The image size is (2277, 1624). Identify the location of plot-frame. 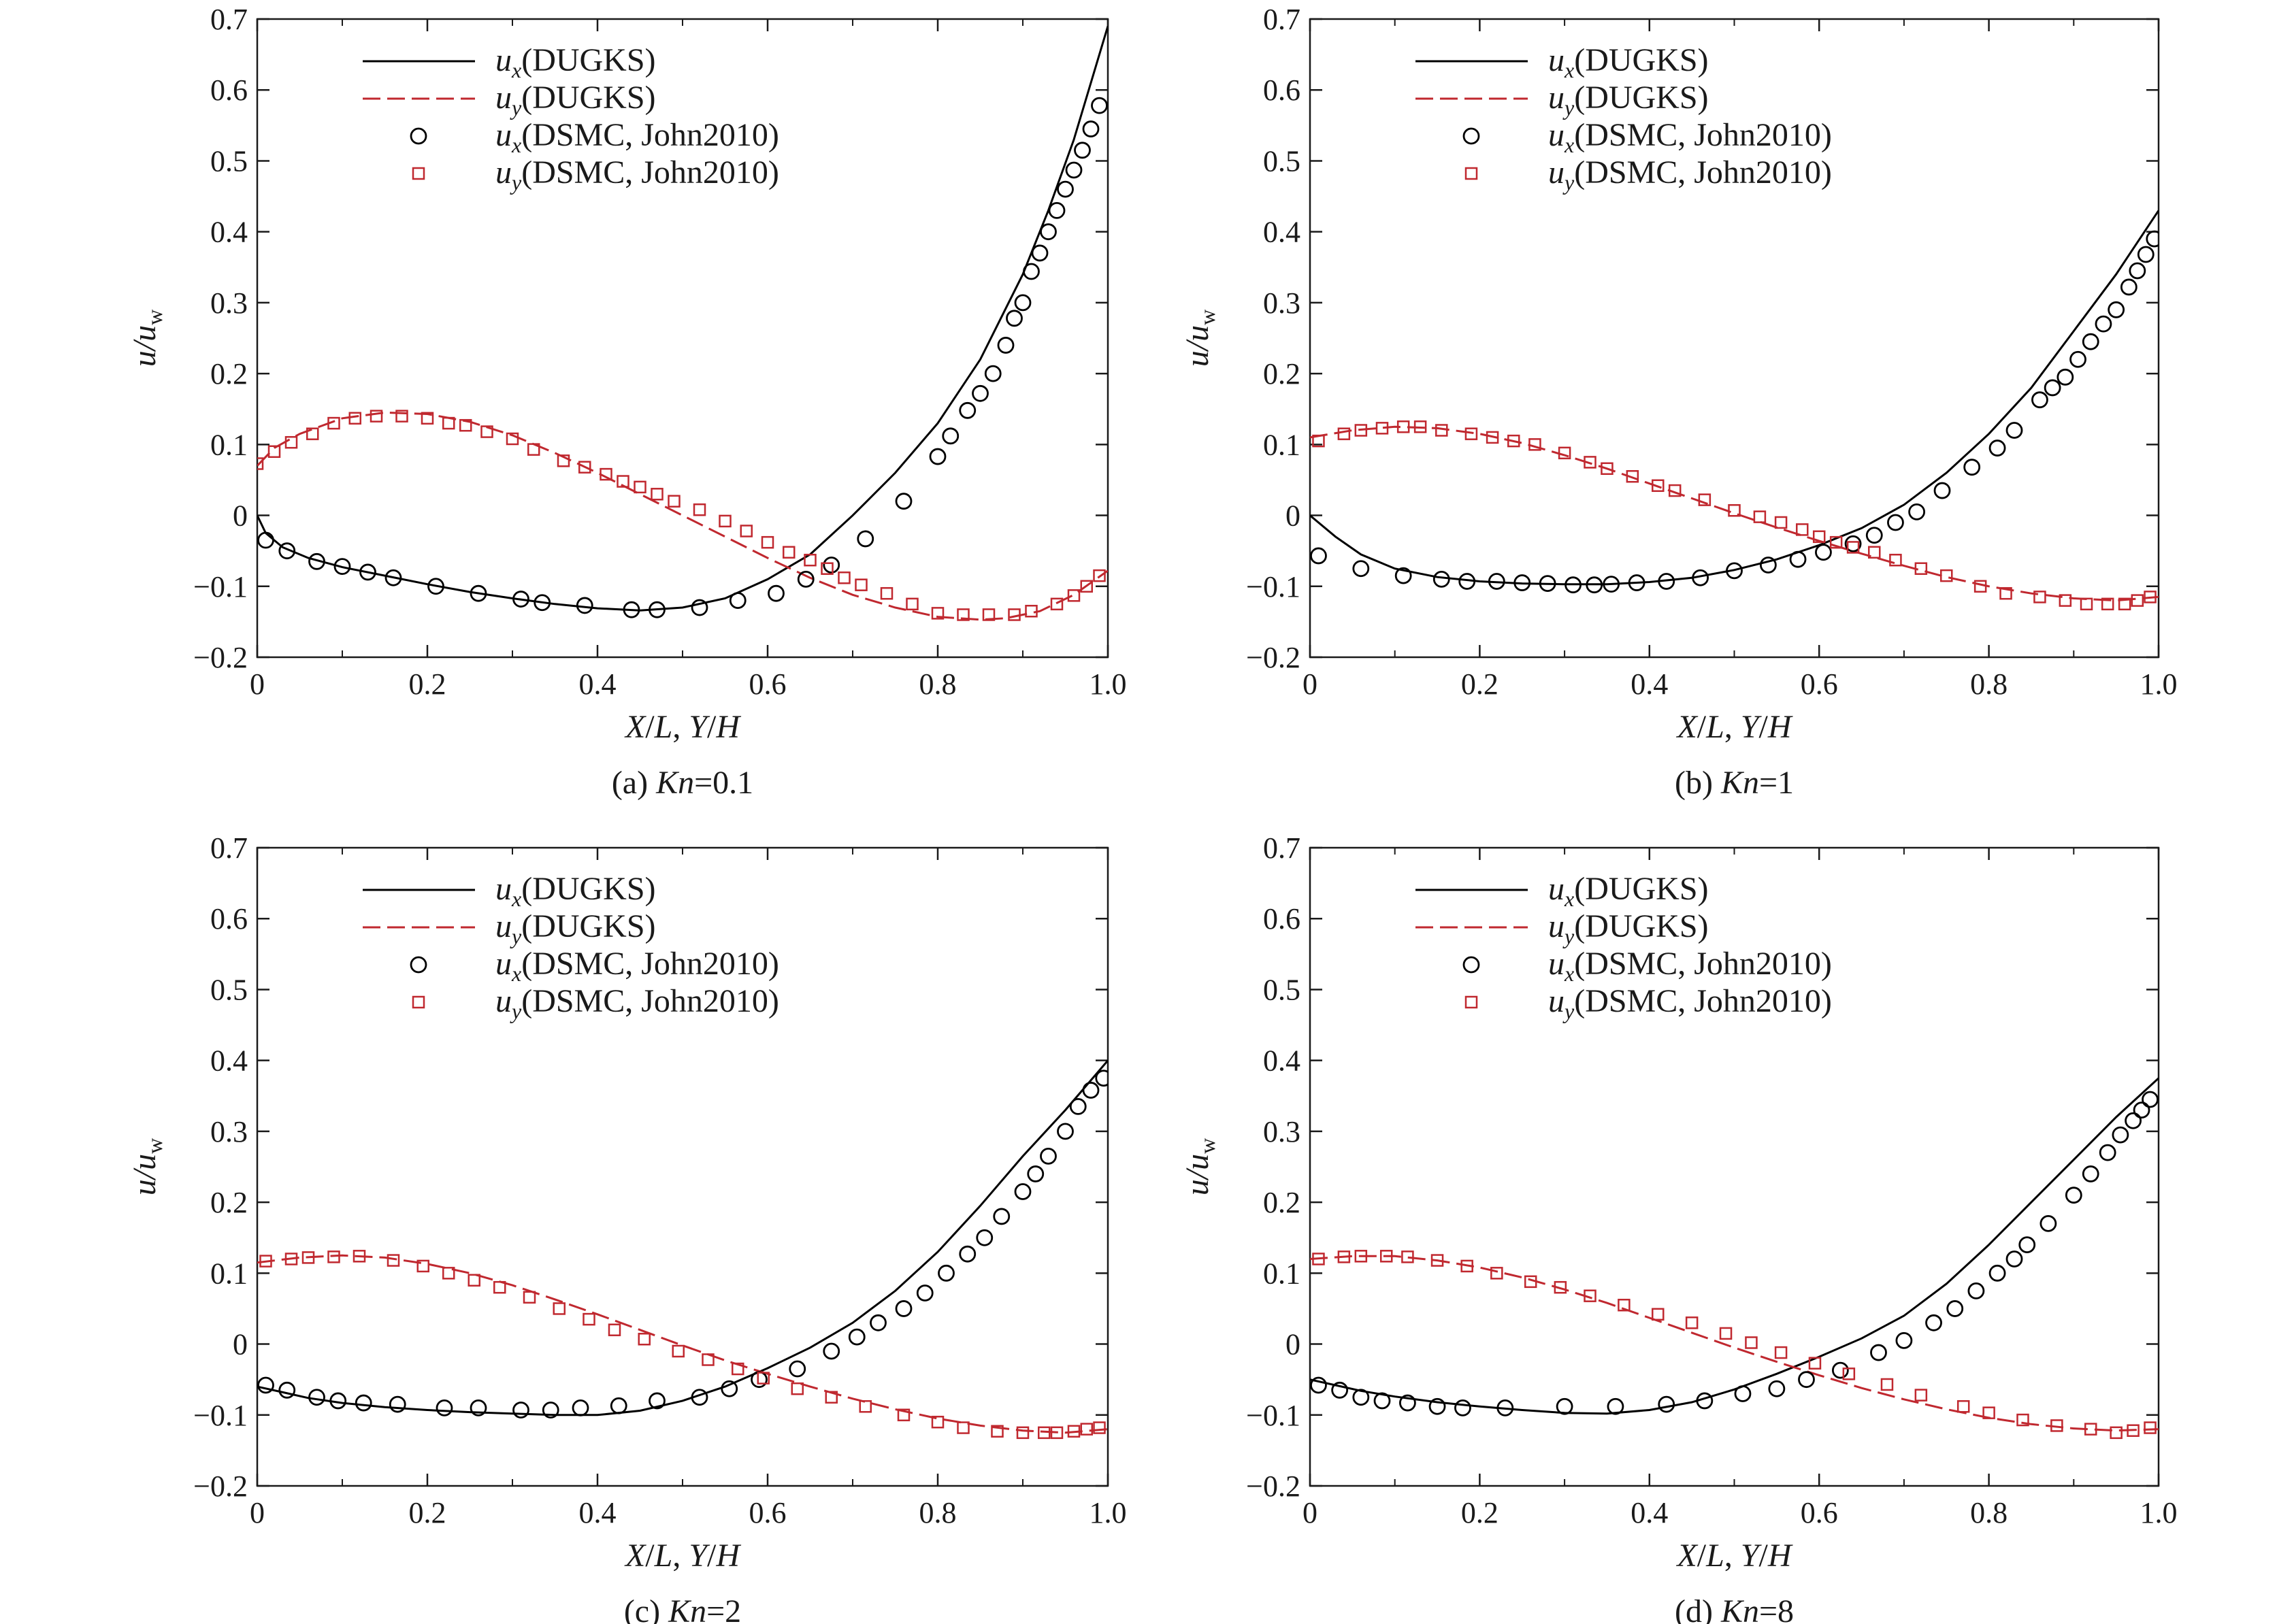
(682, 1166).